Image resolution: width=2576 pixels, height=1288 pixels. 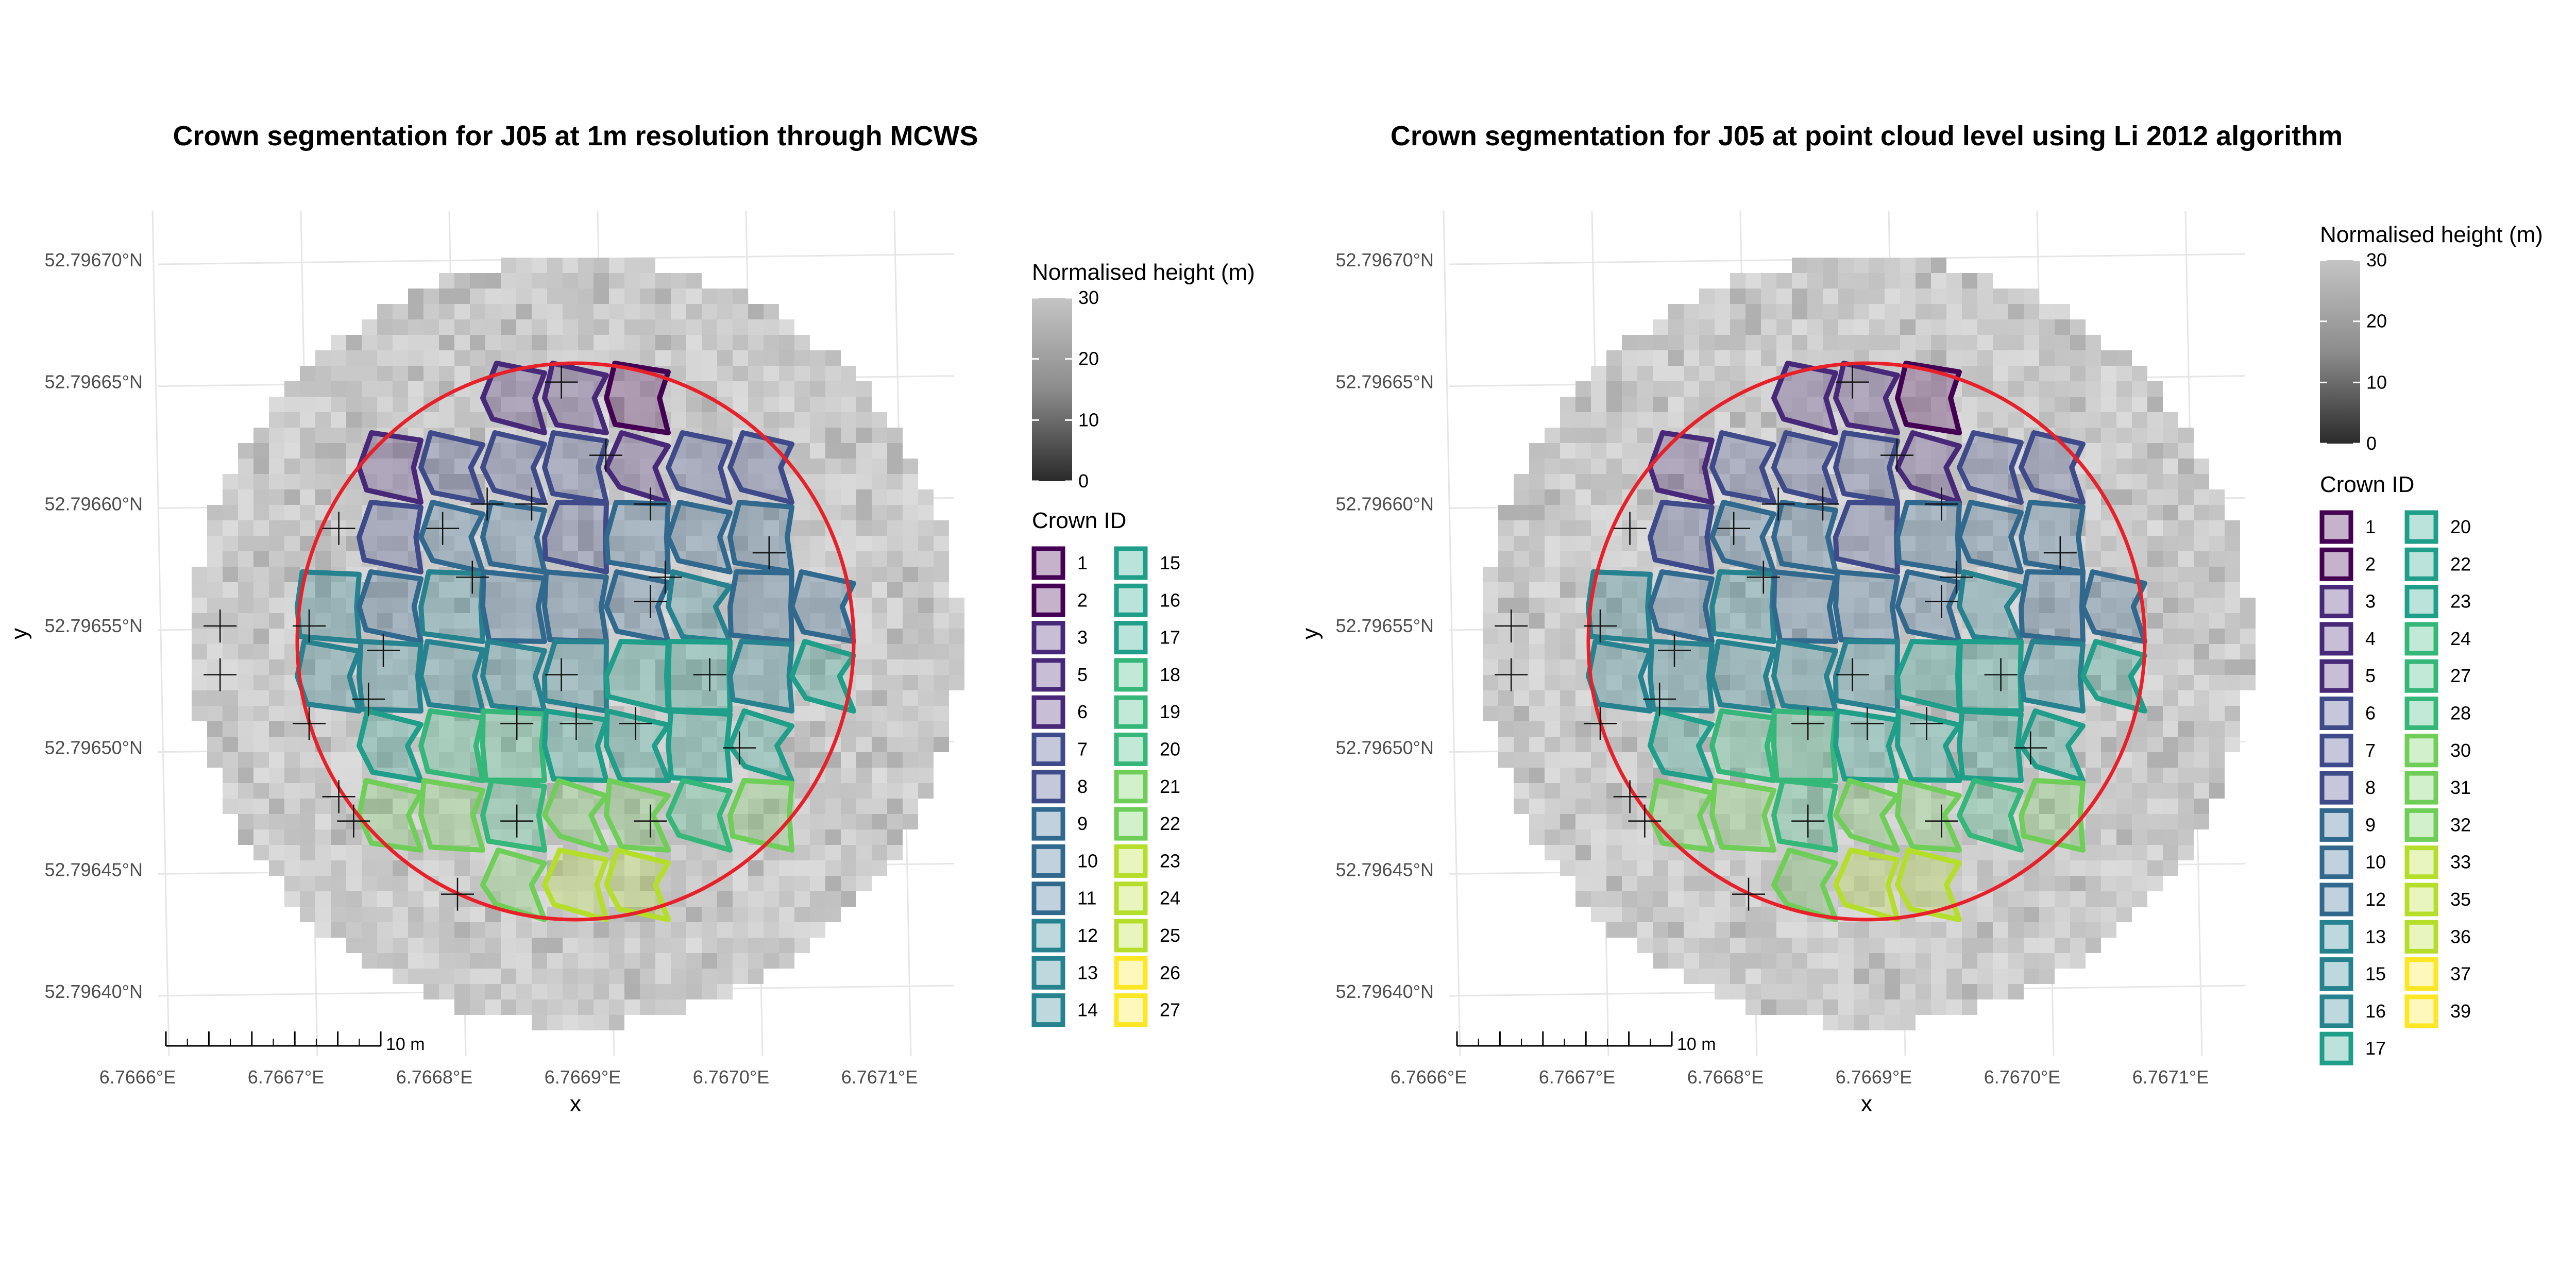 What do you see at coordinates (295, 1042) in the screenshot?
I see `scale-bar: 10 m` at bounding box center [295, 1042].